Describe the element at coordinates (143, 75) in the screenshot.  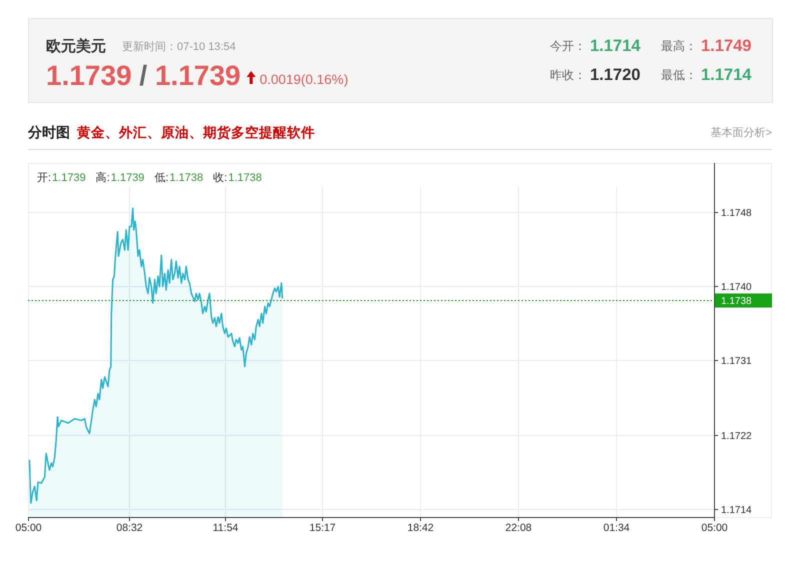
I see `annotation: 1.1739 / 1.1739` at that location.